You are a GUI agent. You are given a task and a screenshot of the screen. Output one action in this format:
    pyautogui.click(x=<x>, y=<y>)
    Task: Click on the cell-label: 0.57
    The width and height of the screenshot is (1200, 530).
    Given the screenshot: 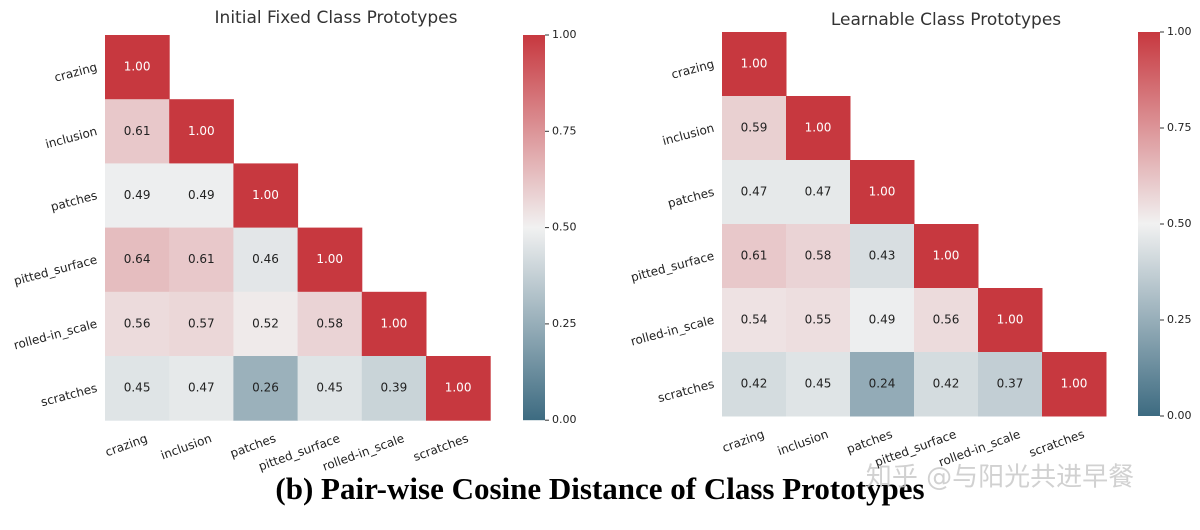 What is the action you would take?
    pyautogui.click(x=201, y=323)
    